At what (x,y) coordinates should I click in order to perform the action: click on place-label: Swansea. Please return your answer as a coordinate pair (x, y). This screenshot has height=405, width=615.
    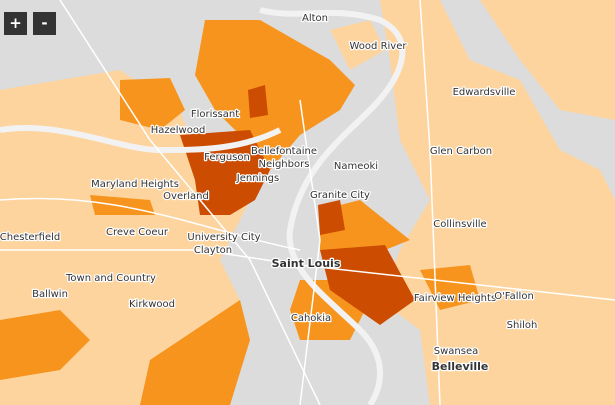
    Looking at the image, I should click on (456, 351).